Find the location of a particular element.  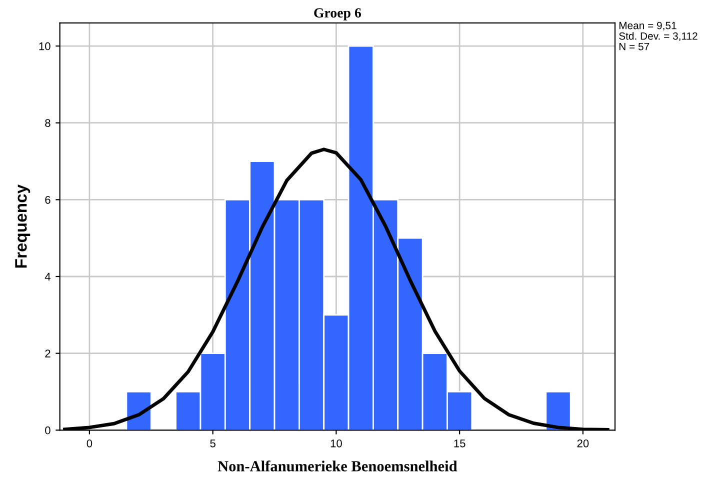

x-tick-label: 0 is located at coordinates (89, 443).